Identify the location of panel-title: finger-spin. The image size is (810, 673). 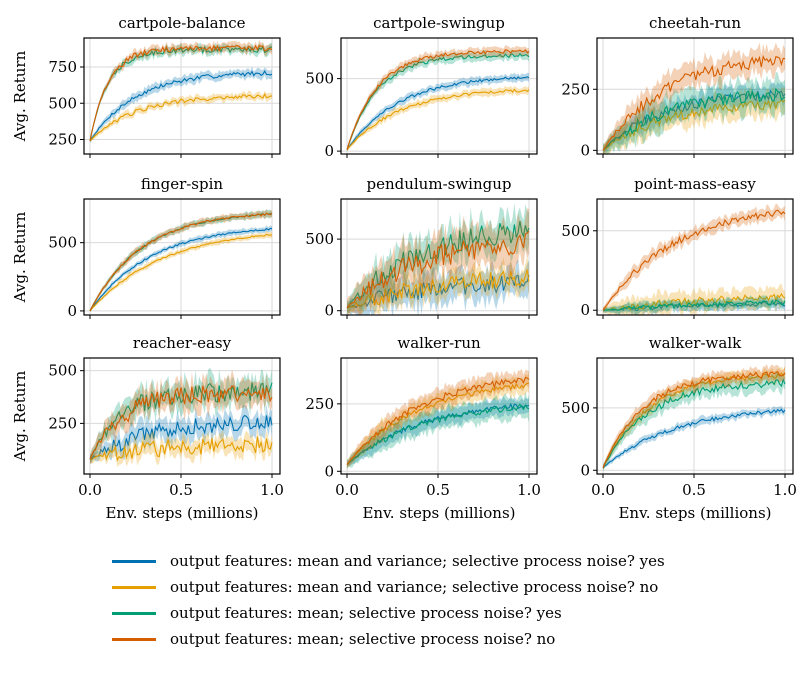
(182, 184).